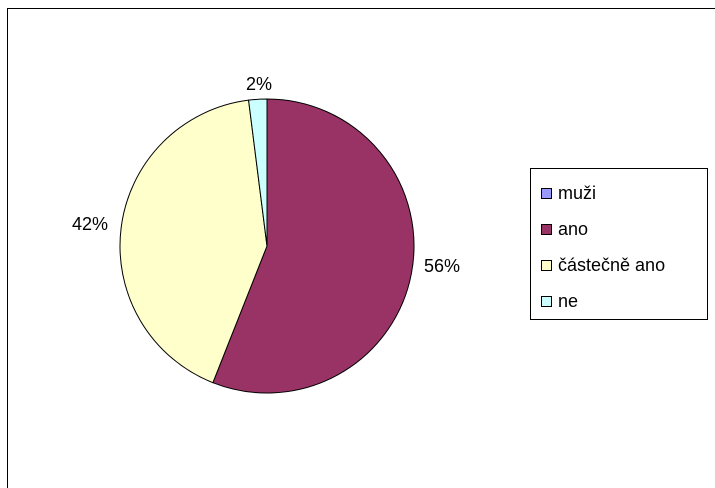 The width and height of the screenshot is (715, 488). I want to click on legend-label-ne: ne, so click(568, 300).